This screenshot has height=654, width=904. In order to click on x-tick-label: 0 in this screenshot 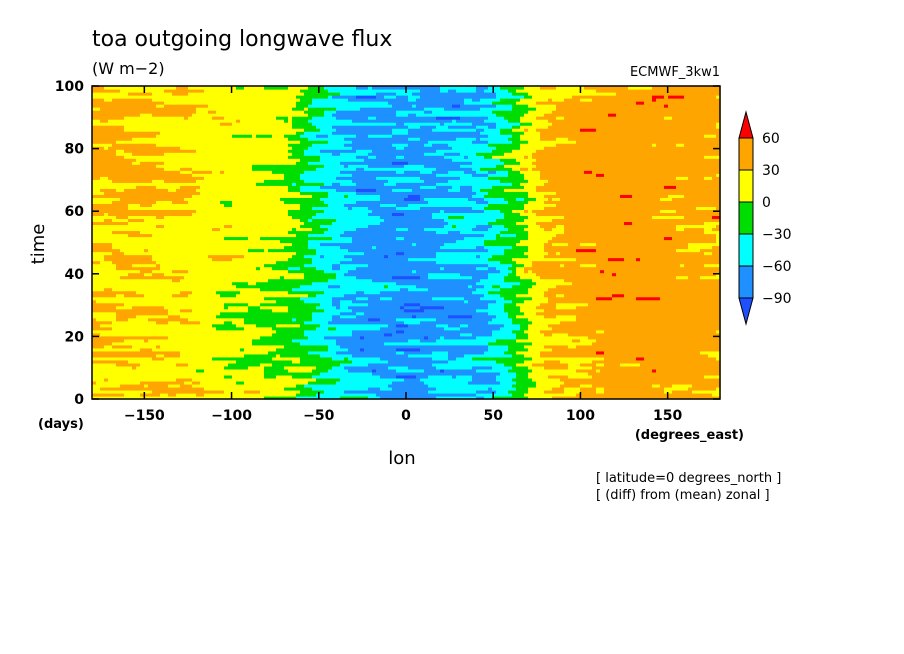, I will do `click(406, 416)`.